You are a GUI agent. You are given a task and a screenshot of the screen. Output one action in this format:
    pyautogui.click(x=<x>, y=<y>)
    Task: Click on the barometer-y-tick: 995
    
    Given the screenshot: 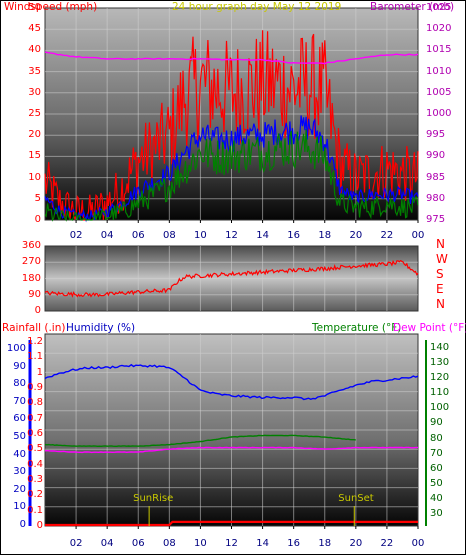 What is the action you would take?
    pyautogui.click(x=436, y=135)
    